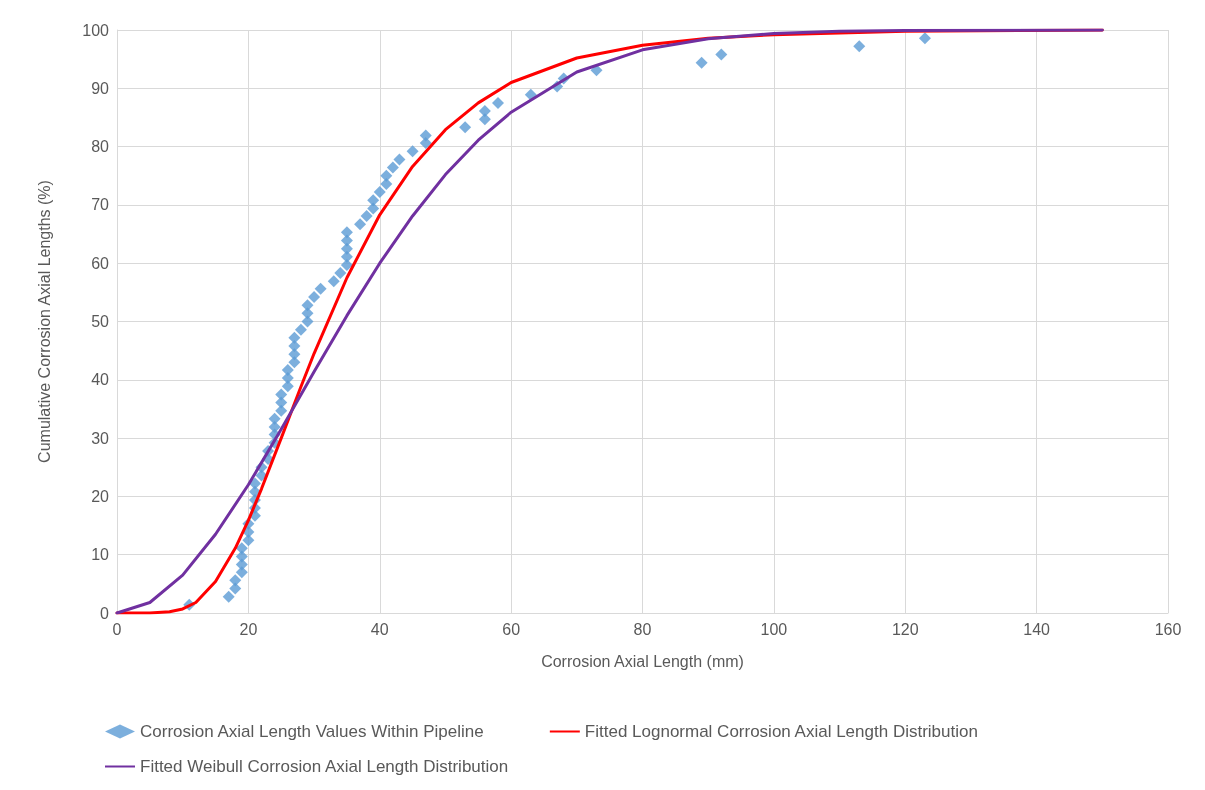 Image resolution: width=1205 pixels, height=790 pixels. Describe the element at coordinates (642, 629) in the screenshot. I see `x-tick-label: 80` at that location.